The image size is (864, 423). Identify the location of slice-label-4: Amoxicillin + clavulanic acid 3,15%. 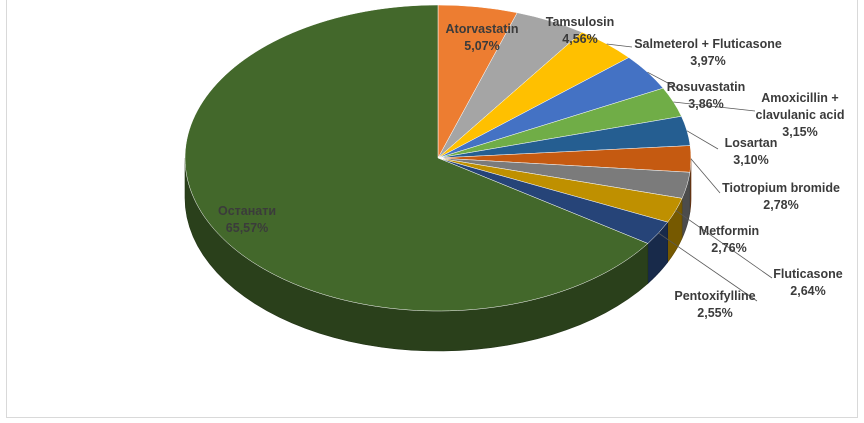
(800, 115).